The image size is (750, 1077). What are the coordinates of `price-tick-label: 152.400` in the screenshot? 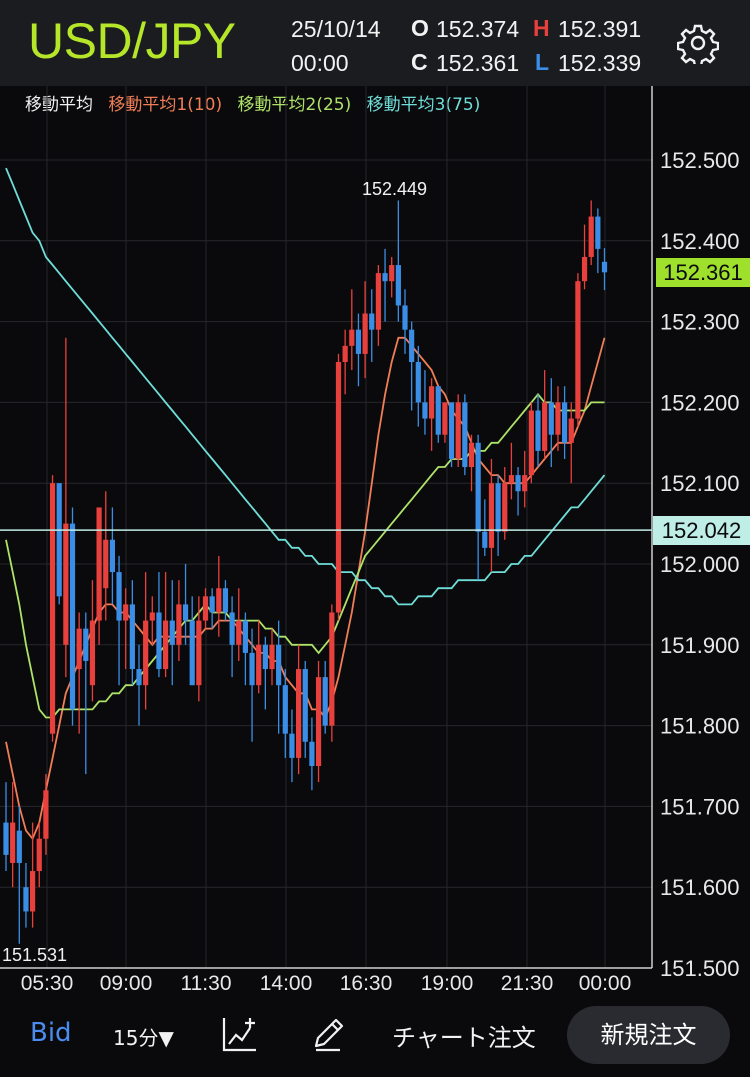 It's located at (700, 241).